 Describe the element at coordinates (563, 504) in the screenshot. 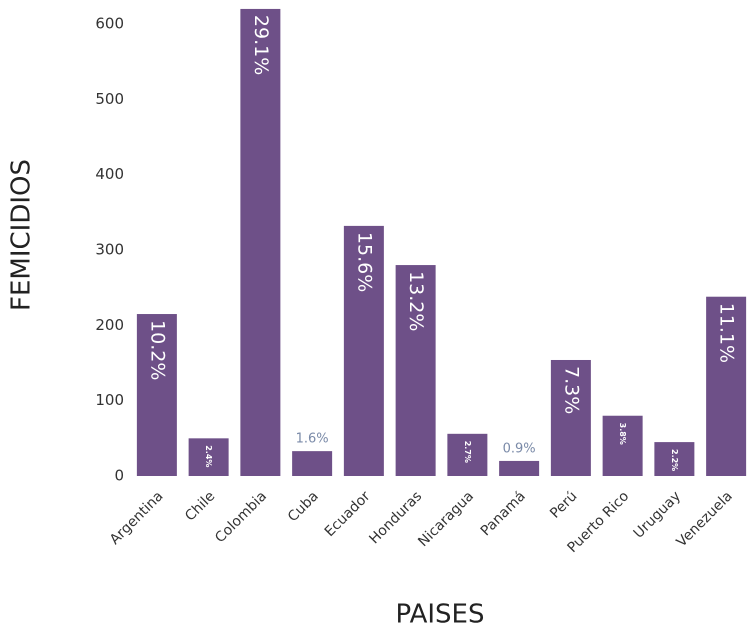

I see `x-tick-label: Perú` at that location.